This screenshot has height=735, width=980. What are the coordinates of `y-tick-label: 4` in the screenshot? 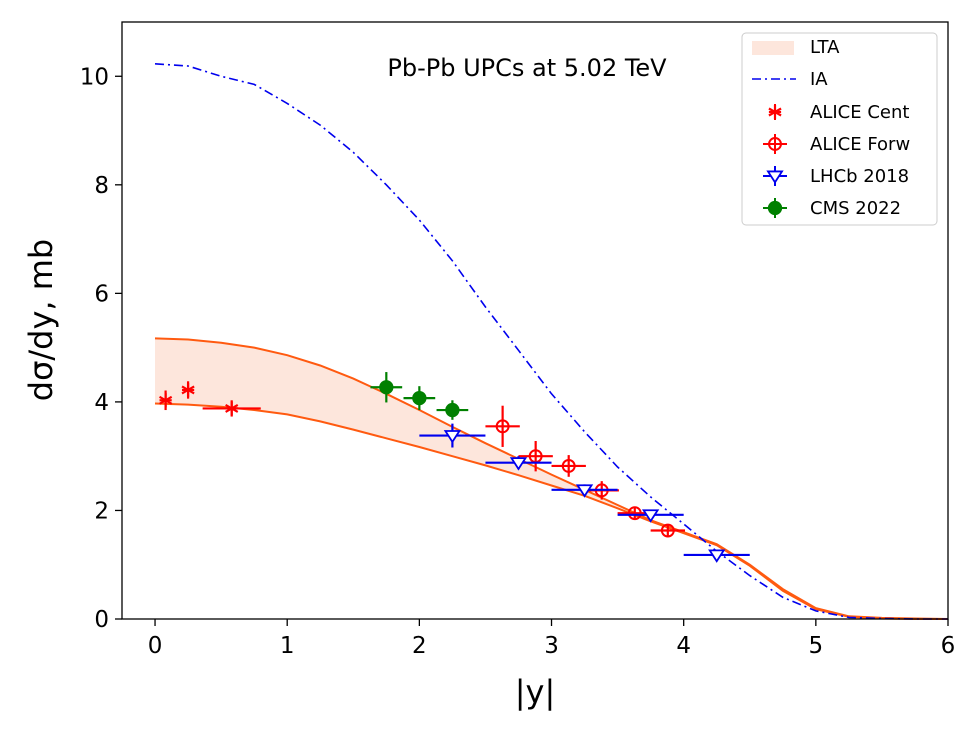 It's located at (101, 403).